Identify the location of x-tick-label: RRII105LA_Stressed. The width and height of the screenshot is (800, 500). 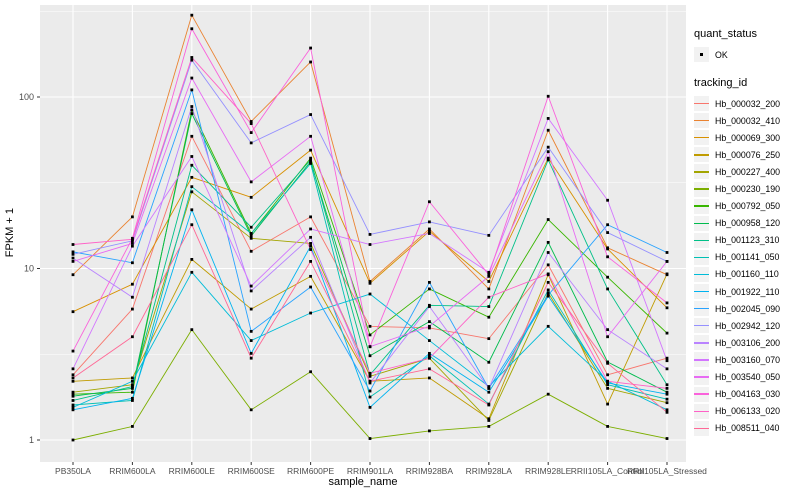
(667, 471).